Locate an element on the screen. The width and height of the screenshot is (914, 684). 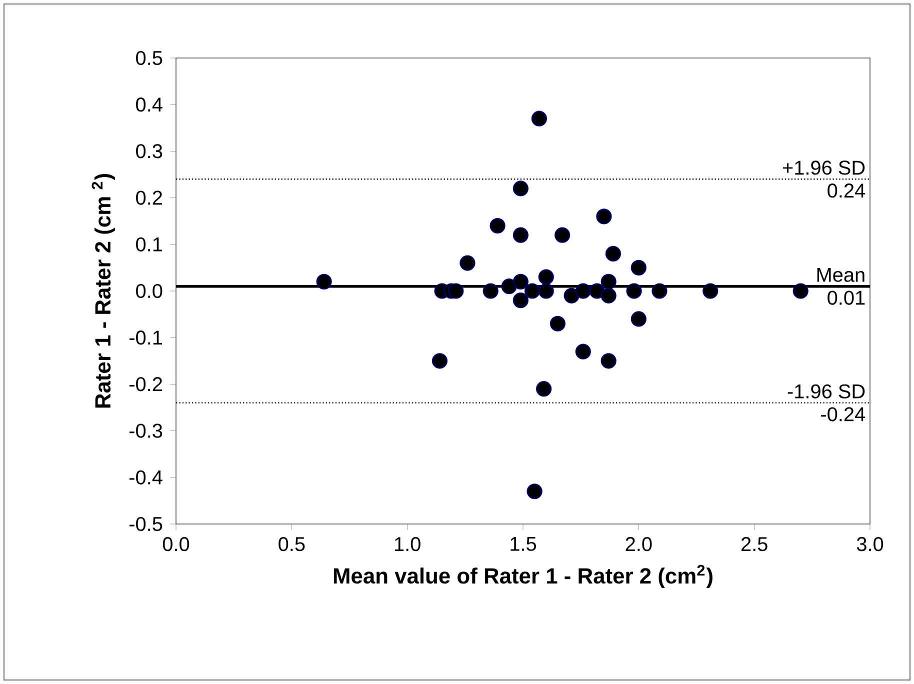
y-tick-label: -0.3 is located at coordinates (146, 431).